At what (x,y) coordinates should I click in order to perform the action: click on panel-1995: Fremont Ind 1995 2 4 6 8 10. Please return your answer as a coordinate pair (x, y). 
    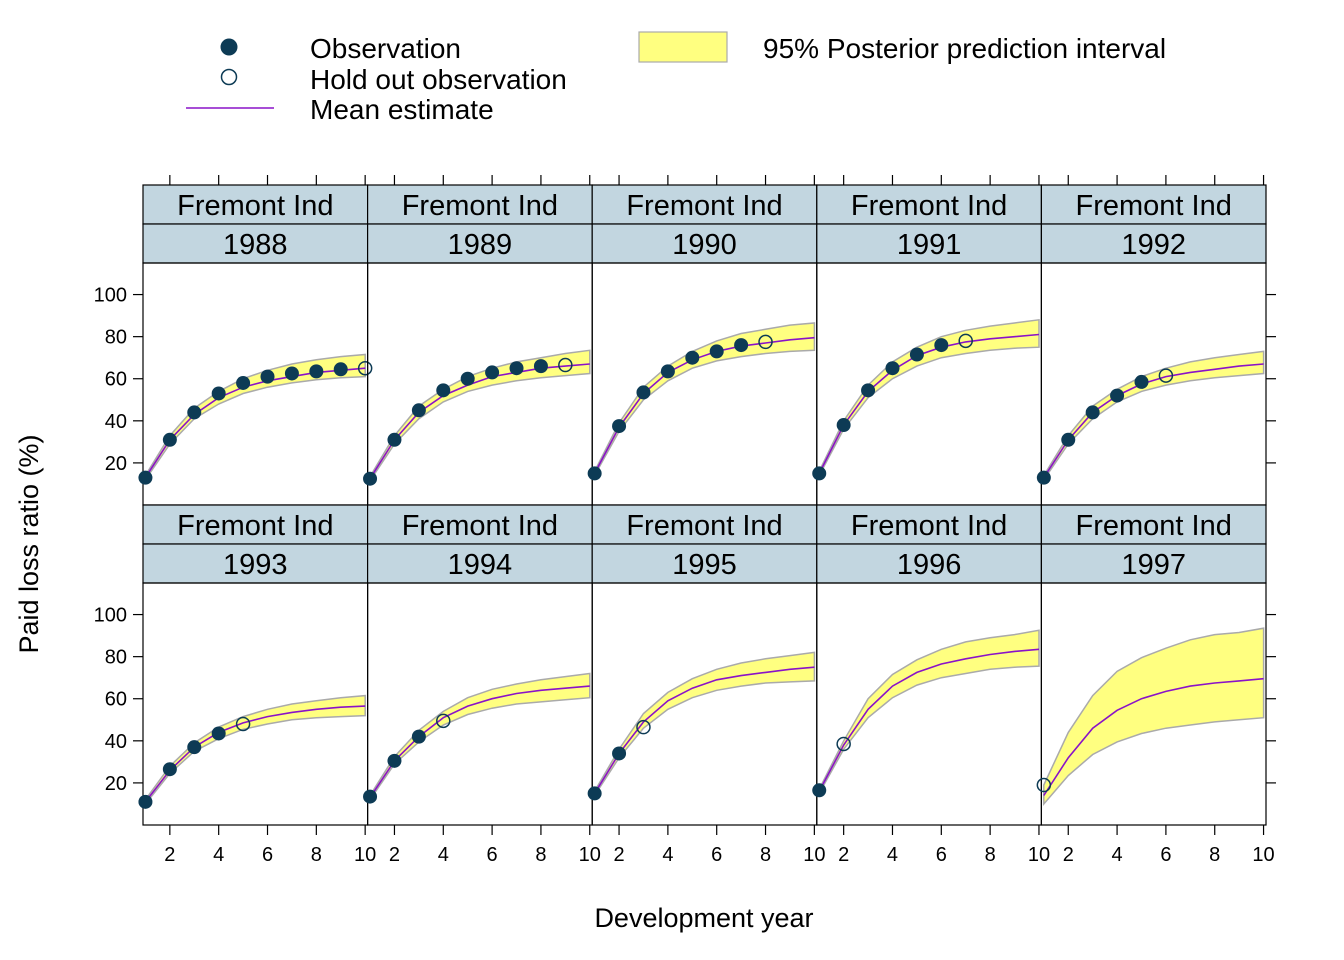
    Looking at the image, I should click on (706, 685).